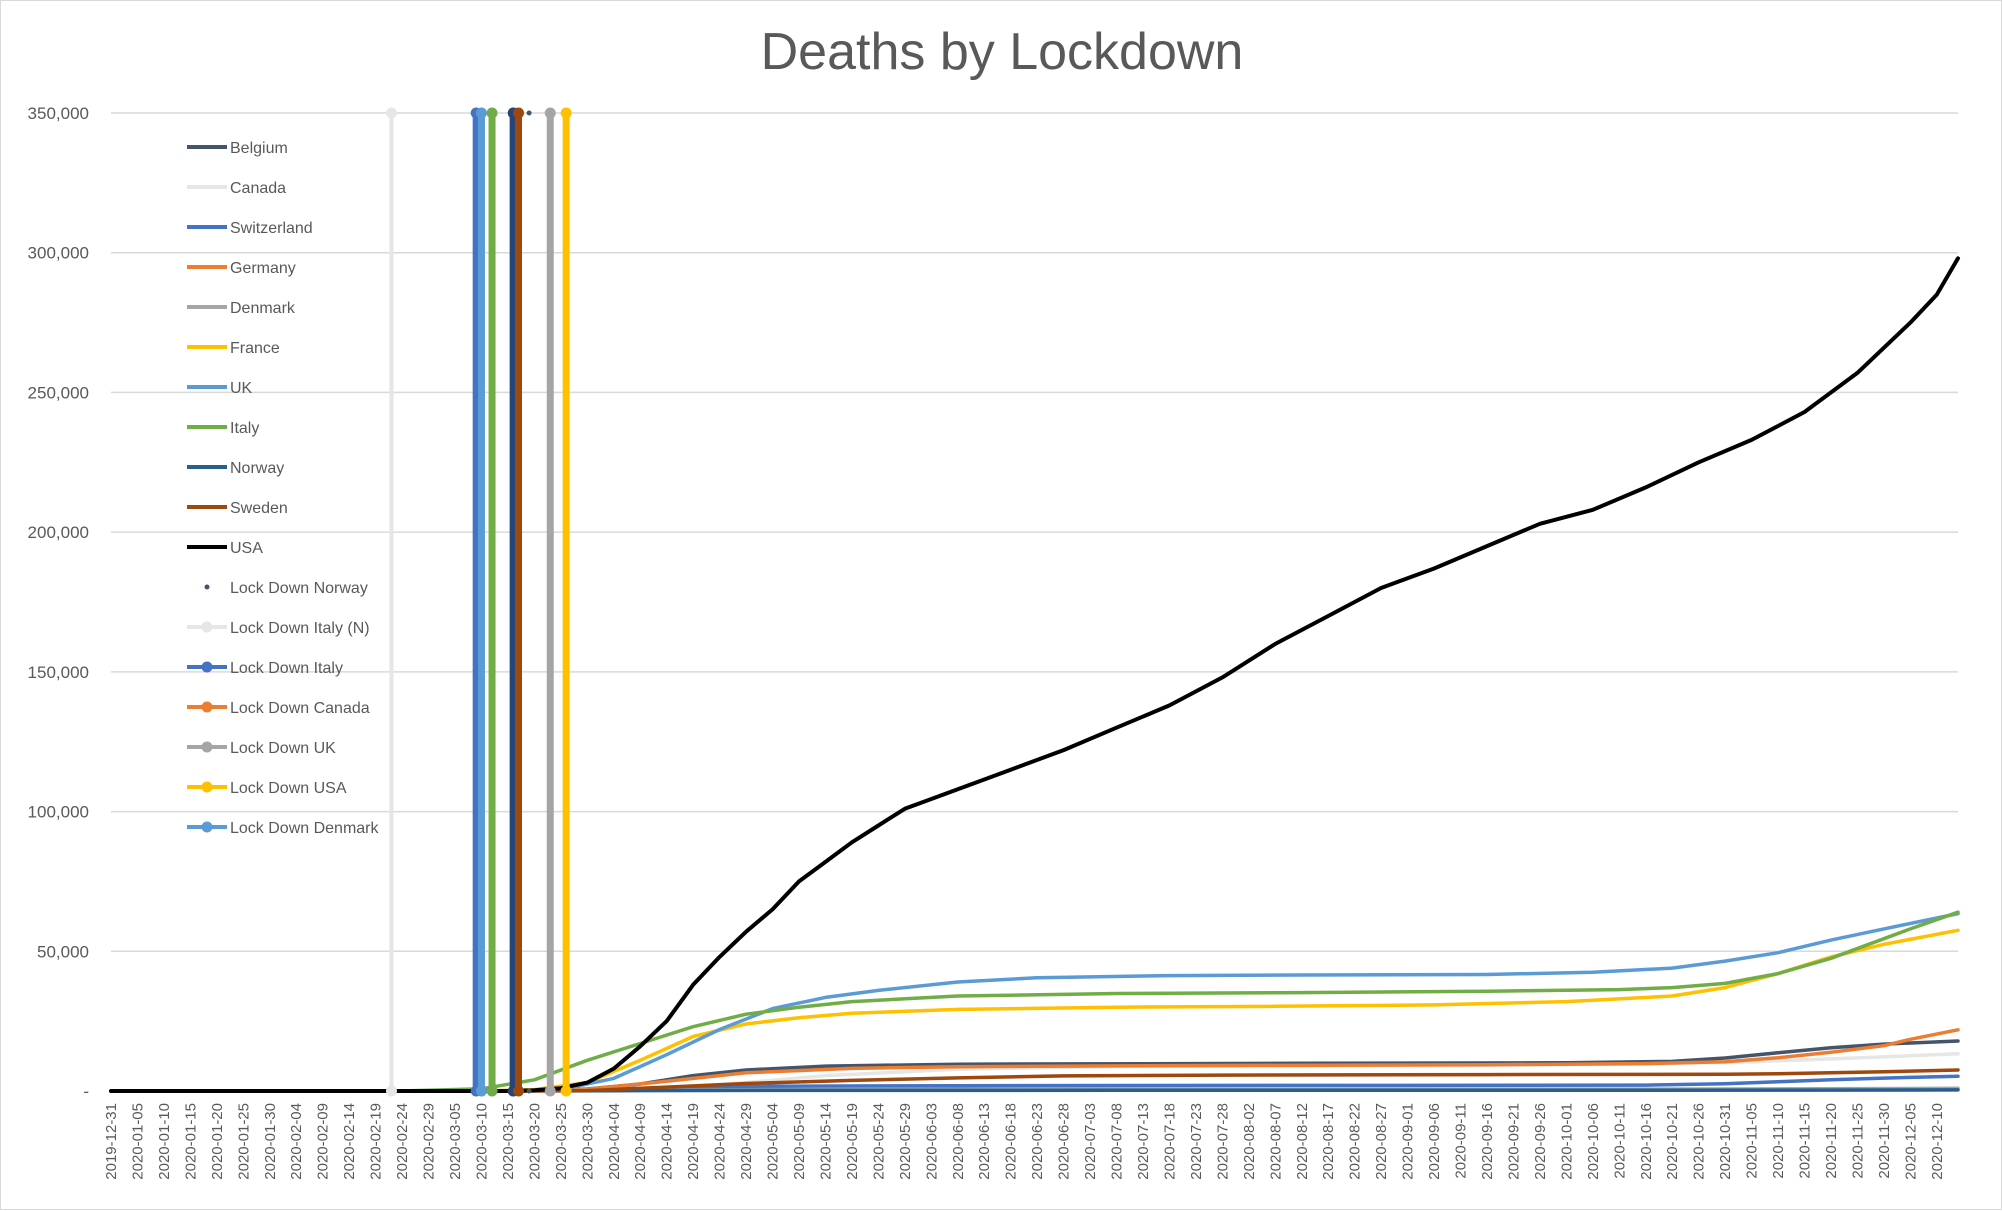 This screenshot has width=2002, height=1211. I want to click on legend-swatch-dot-lock-down-usa, so click(207, 787).